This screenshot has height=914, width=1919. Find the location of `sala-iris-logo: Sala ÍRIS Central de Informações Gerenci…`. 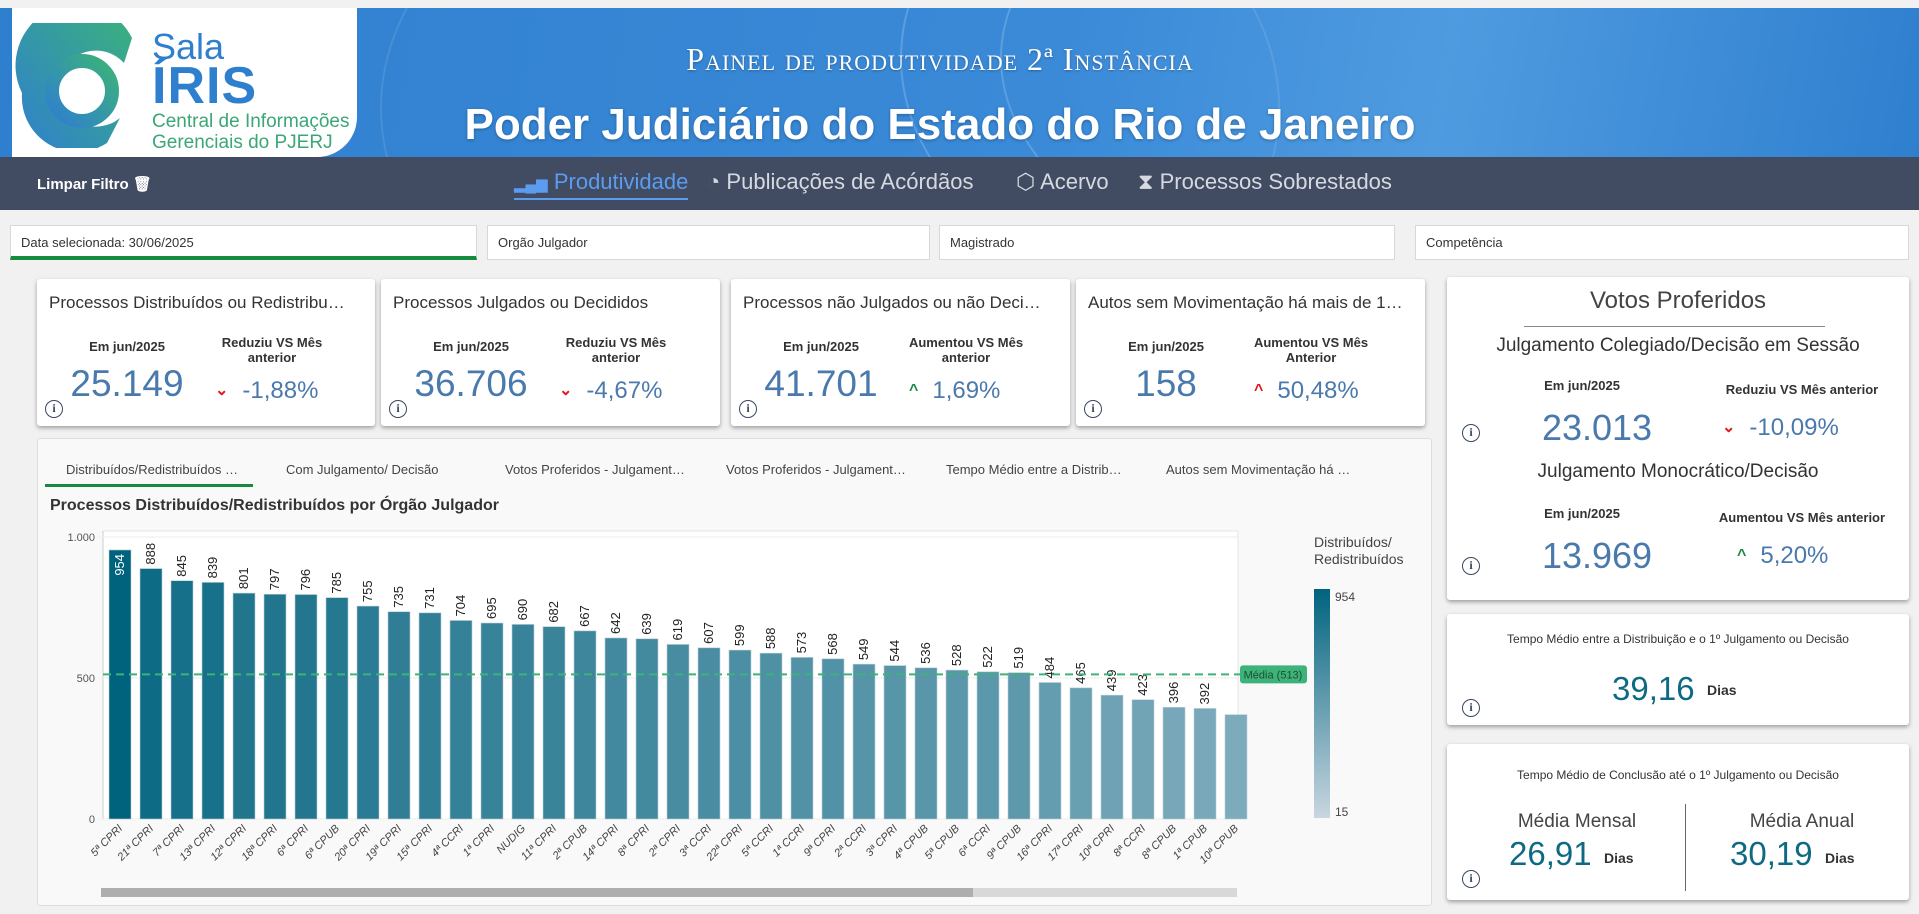

sala-iris-logo: Sala ÍRIS Central de Informações Gerenci… is located at coordinates (184, 82).